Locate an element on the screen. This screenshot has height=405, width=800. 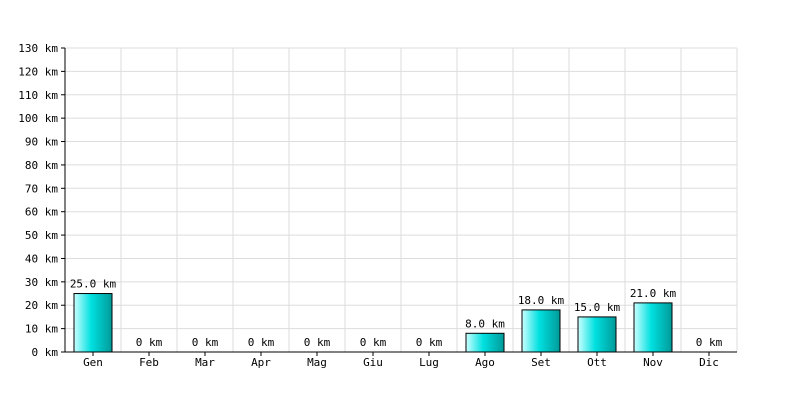
x-tick-label-ott: Ott is located at coordinates (597, 362).